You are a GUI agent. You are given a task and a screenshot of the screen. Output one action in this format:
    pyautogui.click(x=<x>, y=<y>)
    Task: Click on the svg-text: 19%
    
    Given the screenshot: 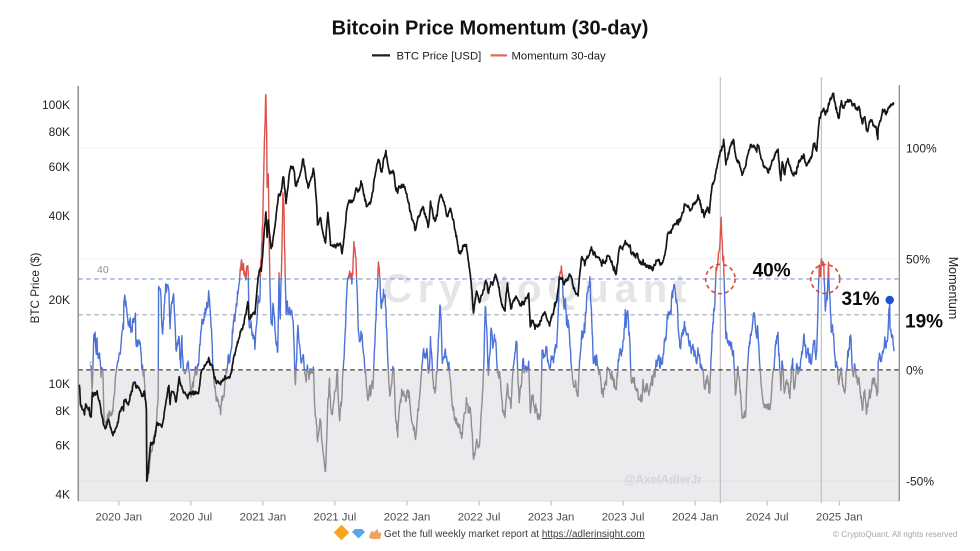 What is the action you would take?
    pyautogui.click(x=924, y=322)
    